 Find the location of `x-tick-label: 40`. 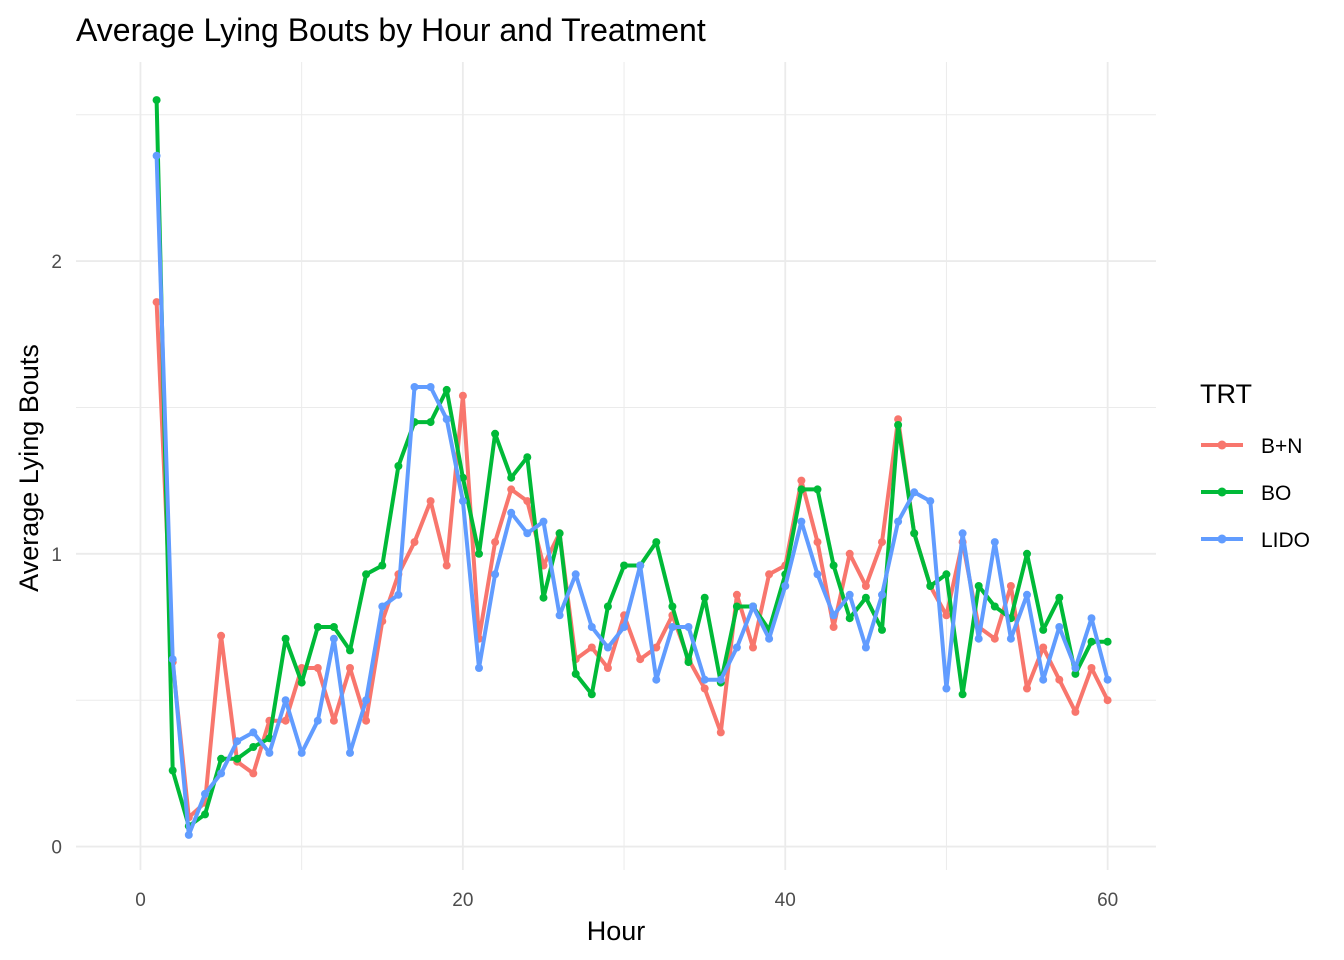

x-tick-label: 40 is located at coordinates (785, 900).